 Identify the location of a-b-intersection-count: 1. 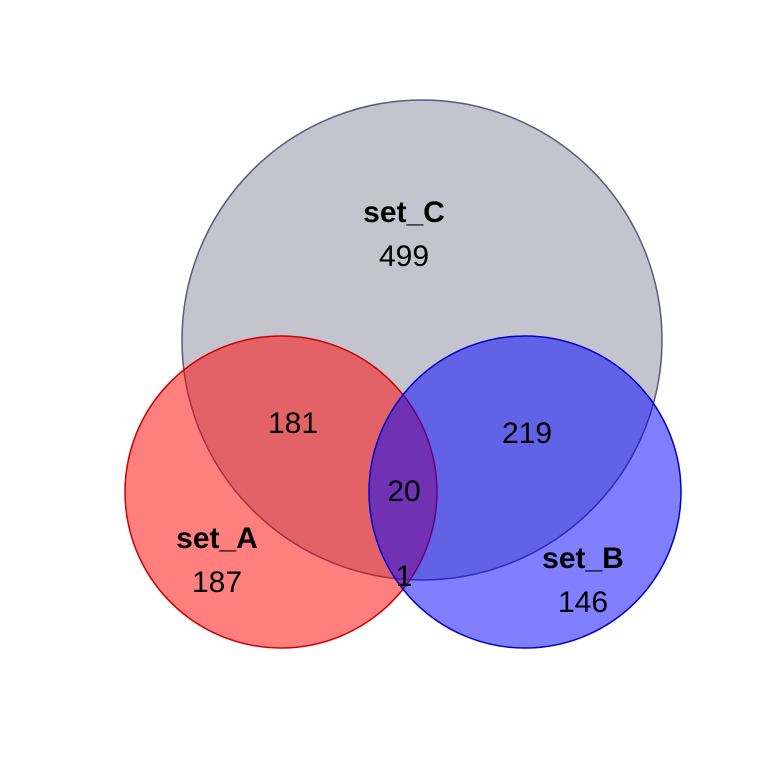
(404, 576).